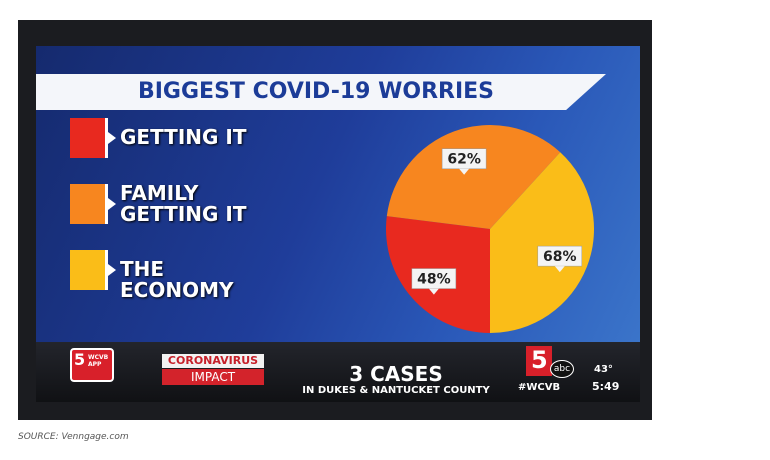 Image resolution: width=770 pixels, height=460 pixels. What do you see at coordinates (213, 377) in the screenshot?
I see `segment-bottom: IMPACT` at bounding box center [213, 377].